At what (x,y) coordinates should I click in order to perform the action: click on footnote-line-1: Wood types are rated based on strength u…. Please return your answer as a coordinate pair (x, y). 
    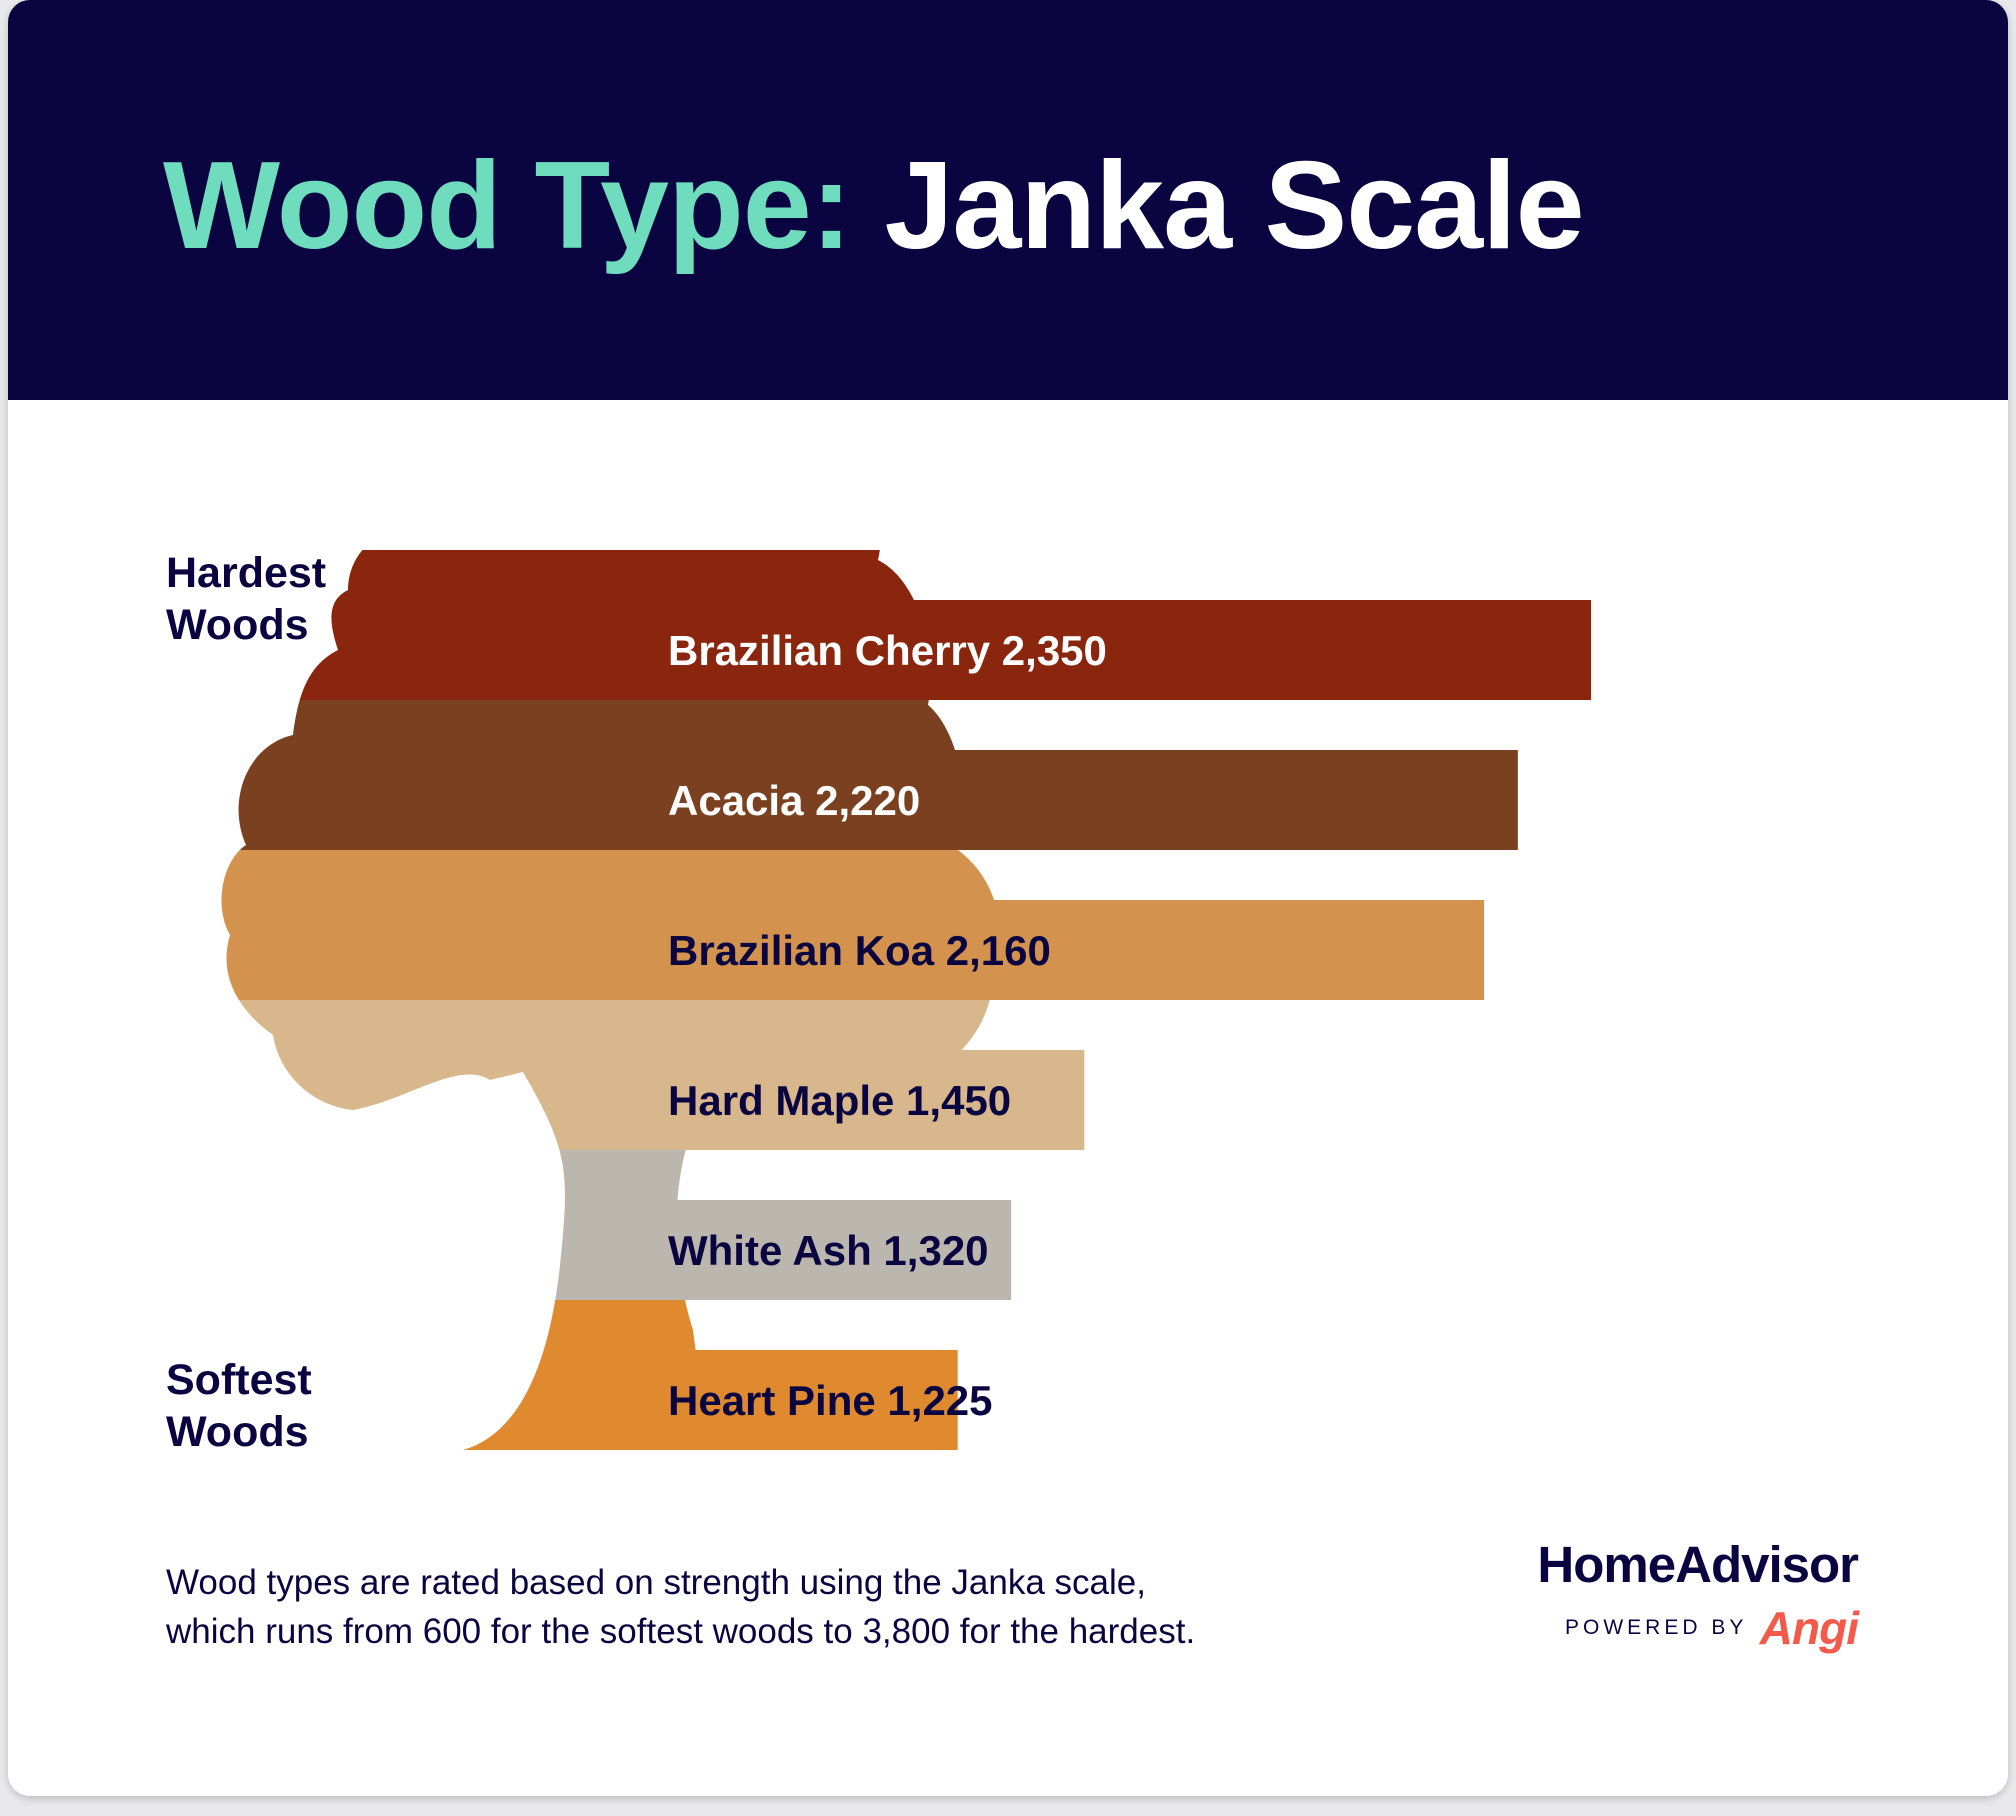
    Looking at the image, I should click on (656, 1582).